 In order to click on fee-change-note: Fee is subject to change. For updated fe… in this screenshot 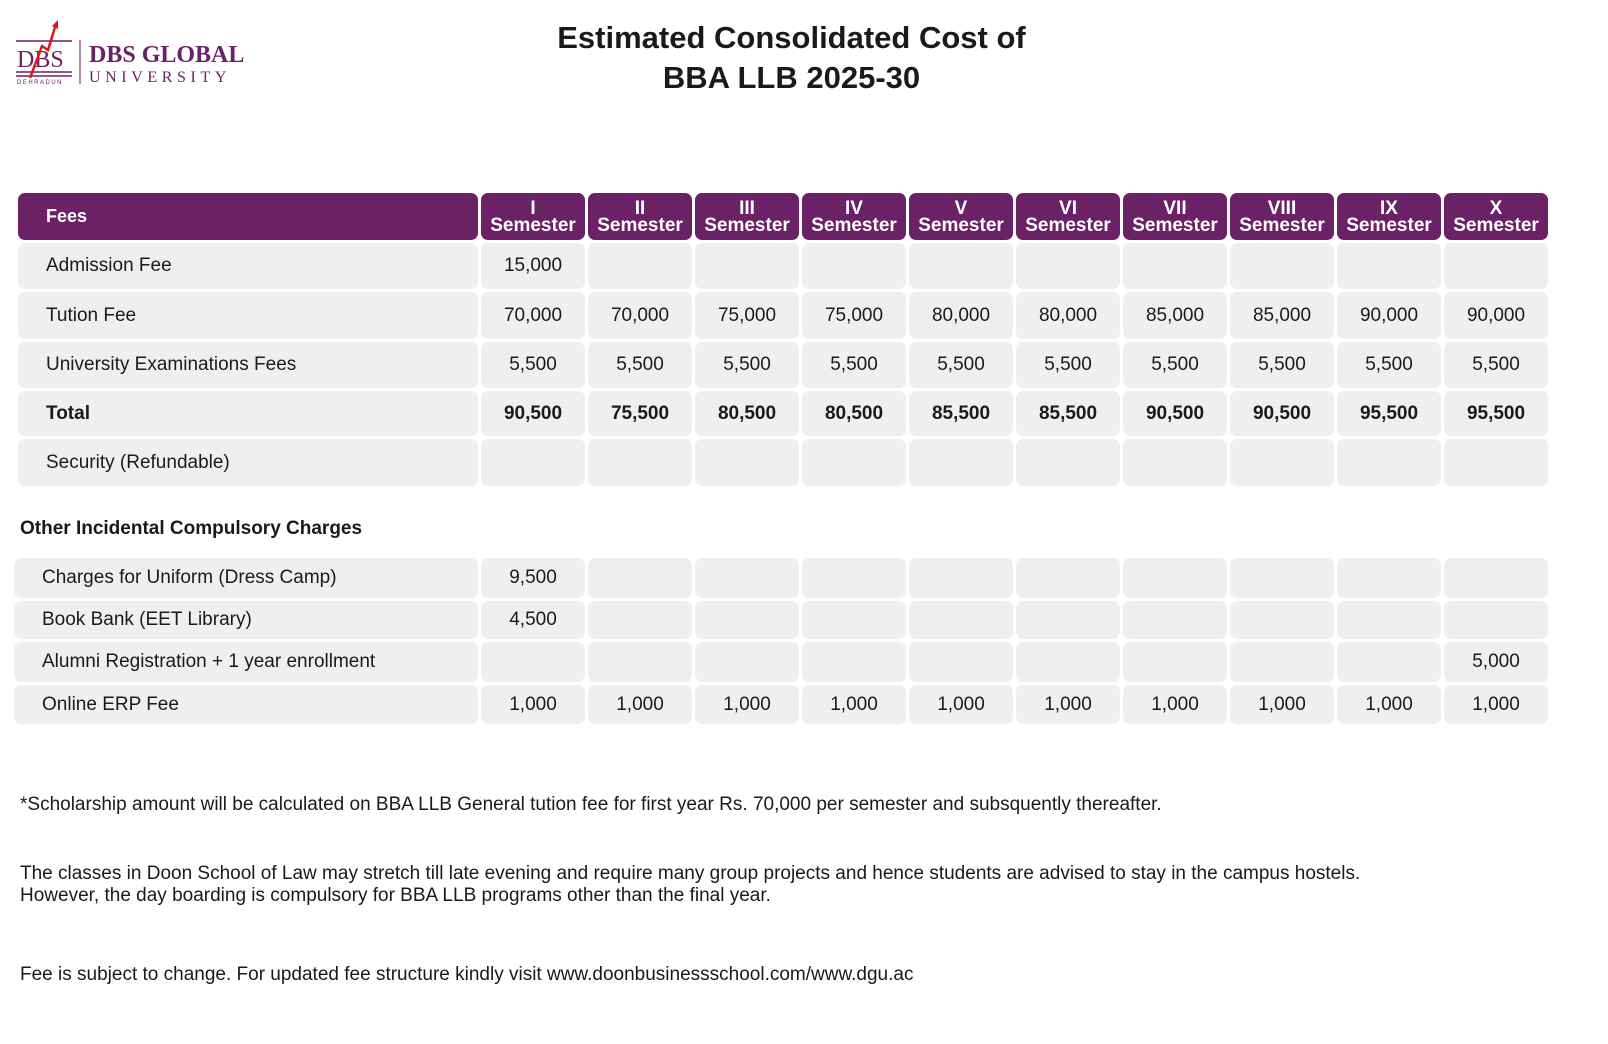, I will do `click(467, 974)`.